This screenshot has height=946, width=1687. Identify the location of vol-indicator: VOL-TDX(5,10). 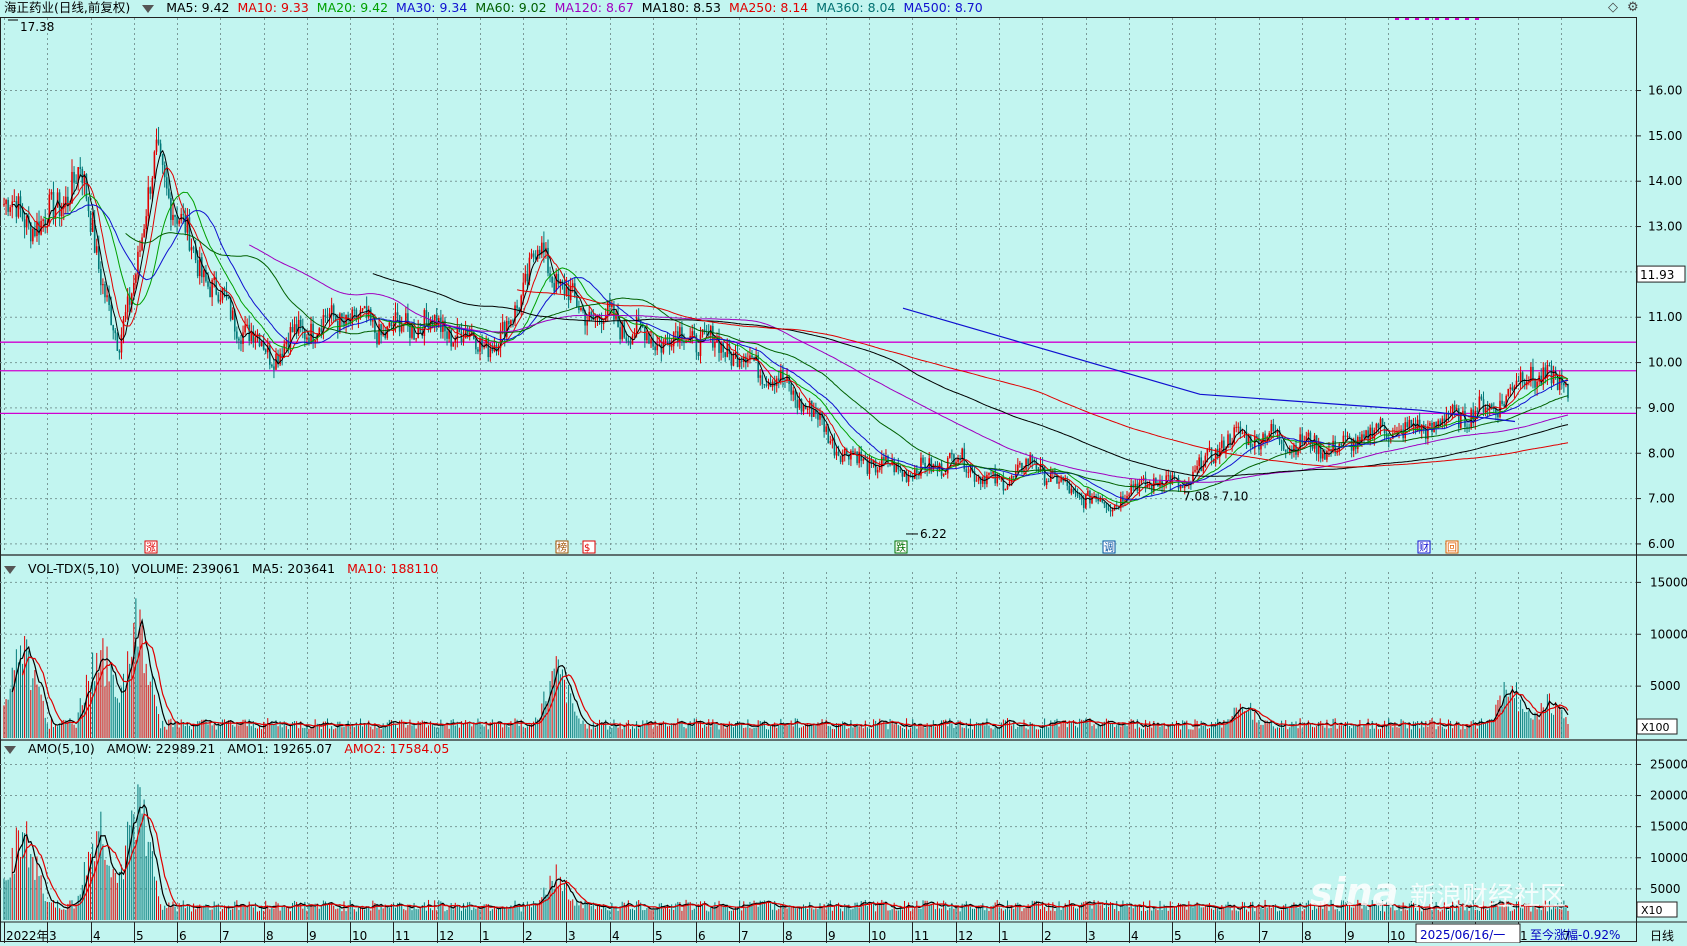
(73, 568).